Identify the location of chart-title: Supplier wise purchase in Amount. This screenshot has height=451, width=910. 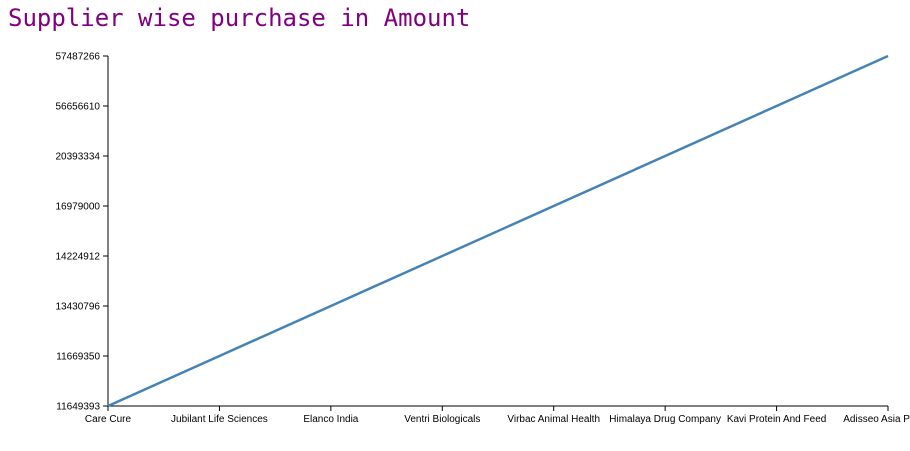
(239, 18).